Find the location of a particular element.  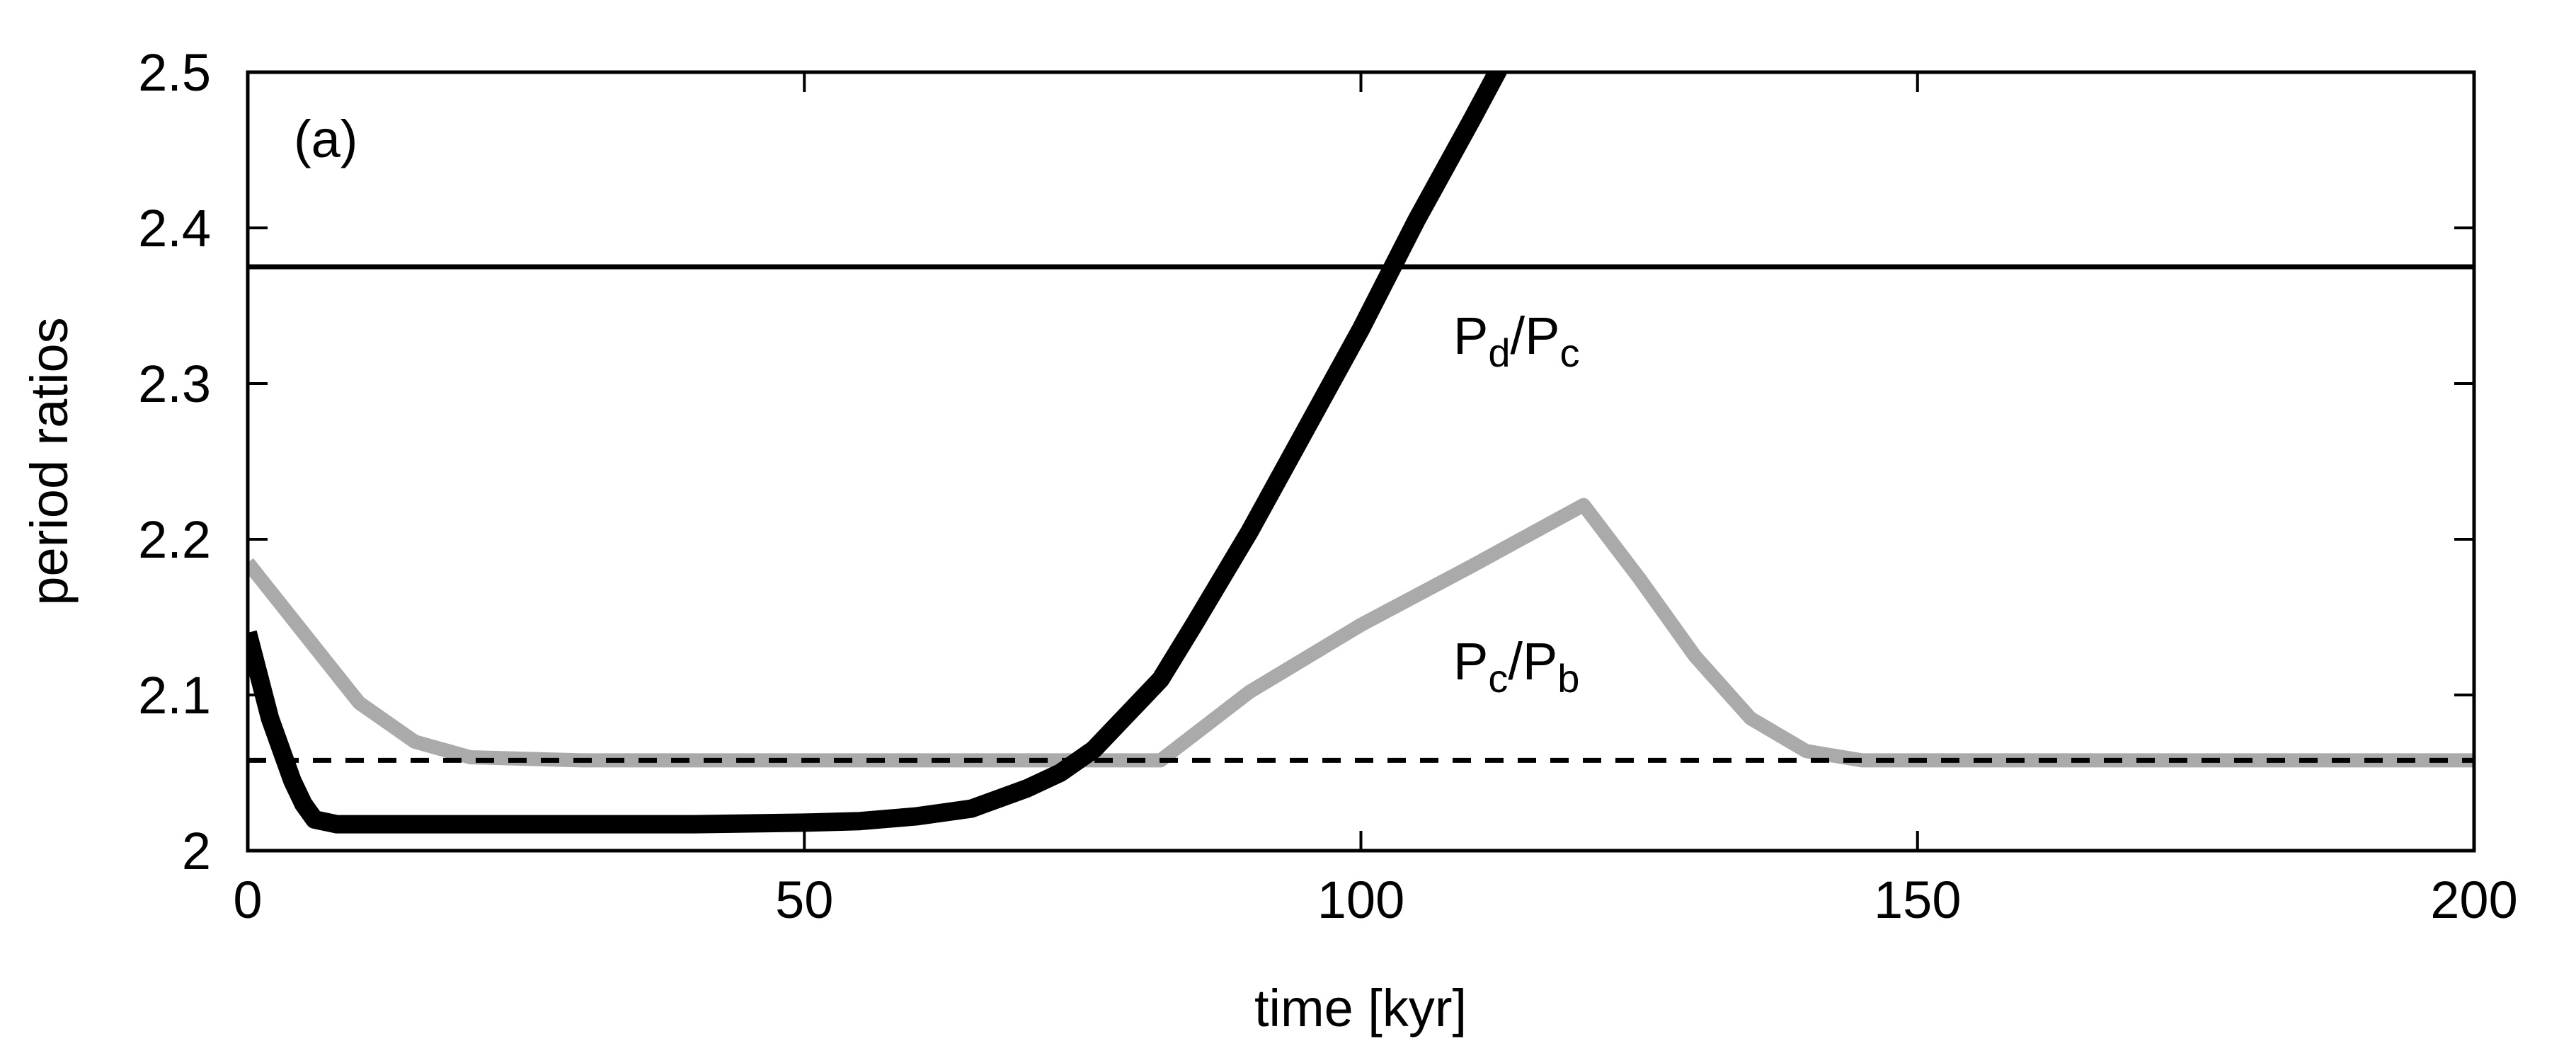

x-tick-label: 50 is located at coordinates (804, 900).